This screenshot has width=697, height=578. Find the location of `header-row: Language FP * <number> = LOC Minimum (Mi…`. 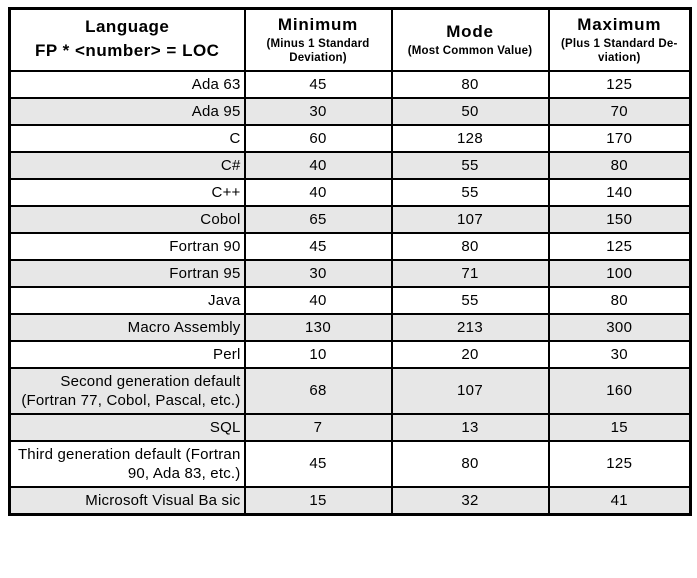

header-row: Language FP * <number> = LOC Minimum (Mi… is located at coordinates (350, 39).